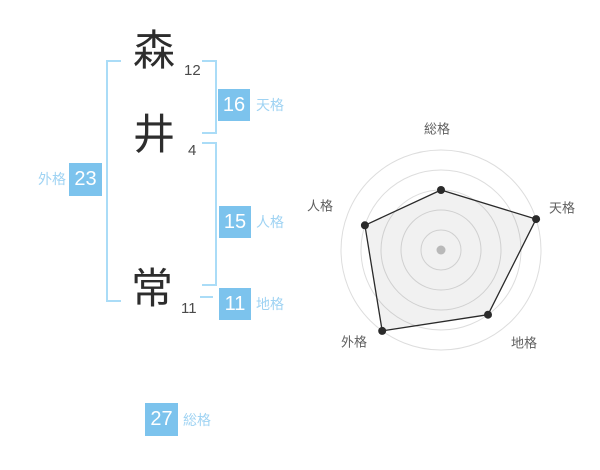 This screenshot has width=600, height=470. I want to click on jinkaku-bracket, so click(209, 214).